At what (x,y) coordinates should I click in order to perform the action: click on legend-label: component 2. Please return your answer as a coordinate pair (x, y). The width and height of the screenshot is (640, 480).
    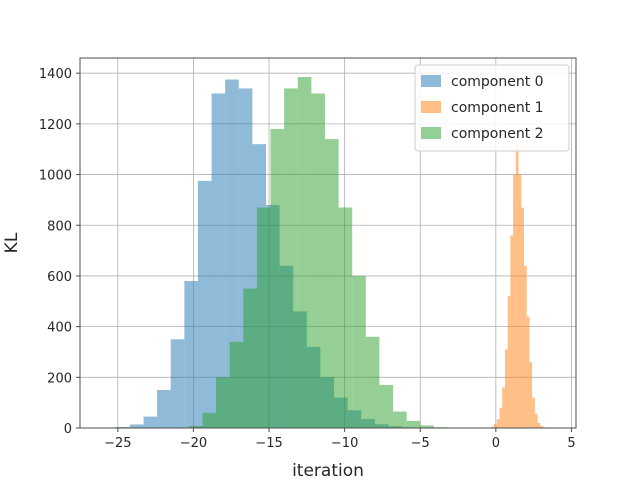
    Looking at the image, I should click on (497, 134).